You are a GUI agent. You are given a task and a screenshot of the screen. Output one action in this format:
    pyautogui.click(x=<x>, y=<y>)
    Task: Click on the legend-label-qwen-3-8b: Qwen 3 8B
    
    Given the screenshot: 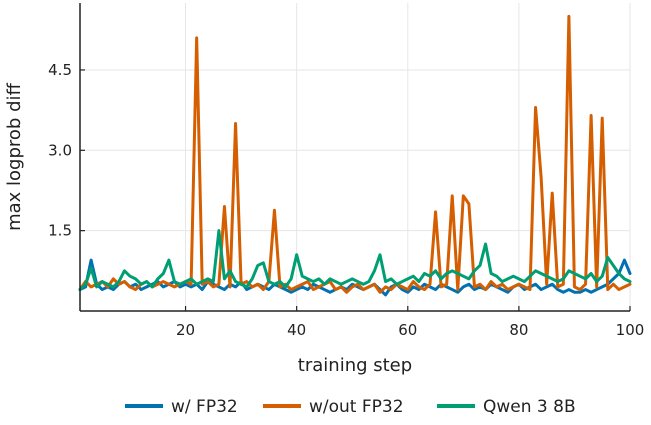 What is the action you would take?
    pyautogui.click(x=529, y=407)
    